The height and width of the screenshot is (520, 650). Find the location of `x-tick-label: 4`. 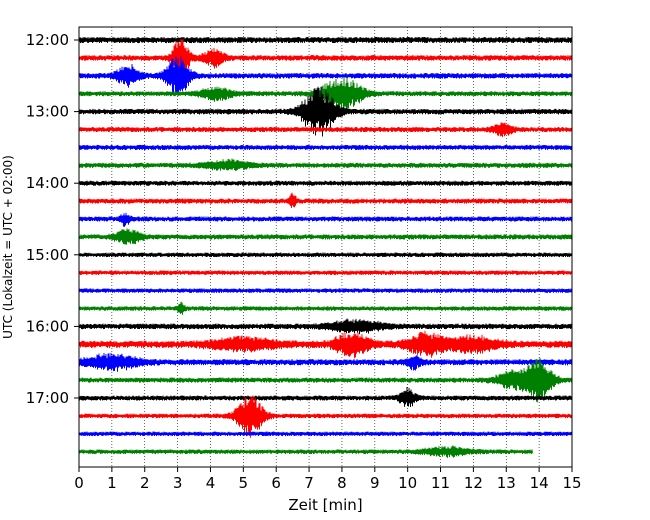

x-tick-label: 4 is located at coordinates (211, 483).